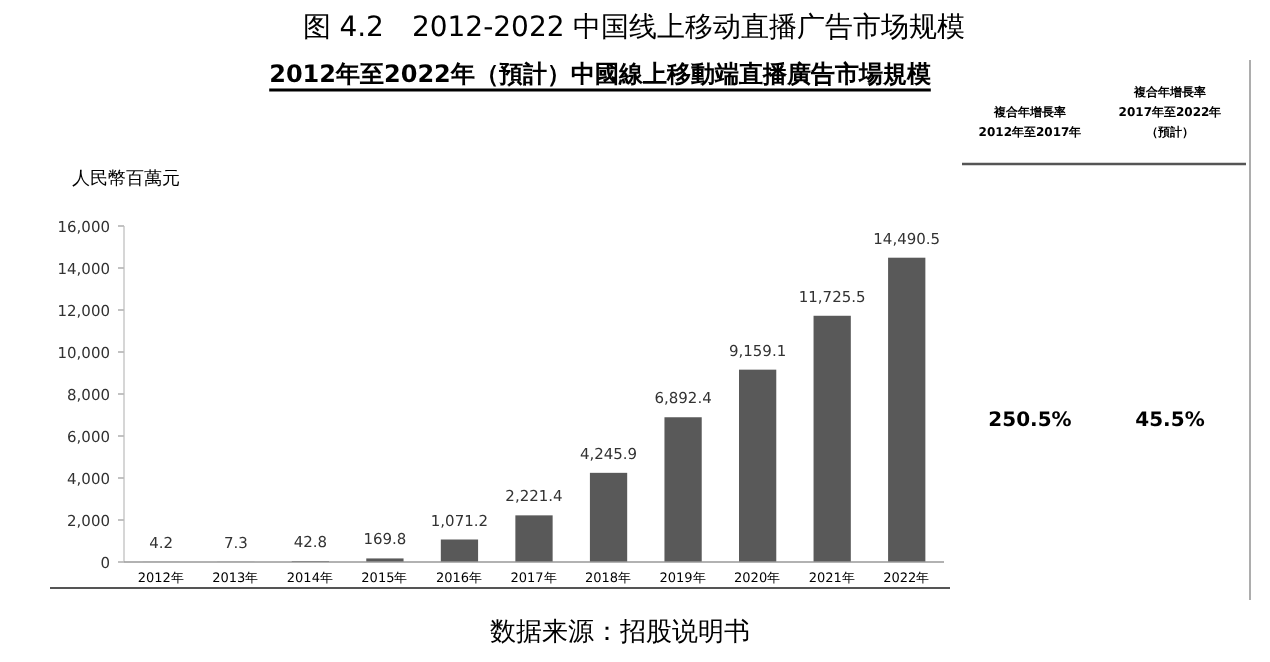 The image size is (1270, 662). I want to click on chart-title: 图 4.2 2012-2022 中国线上移动直播广告市场规模, so click(634, 28).